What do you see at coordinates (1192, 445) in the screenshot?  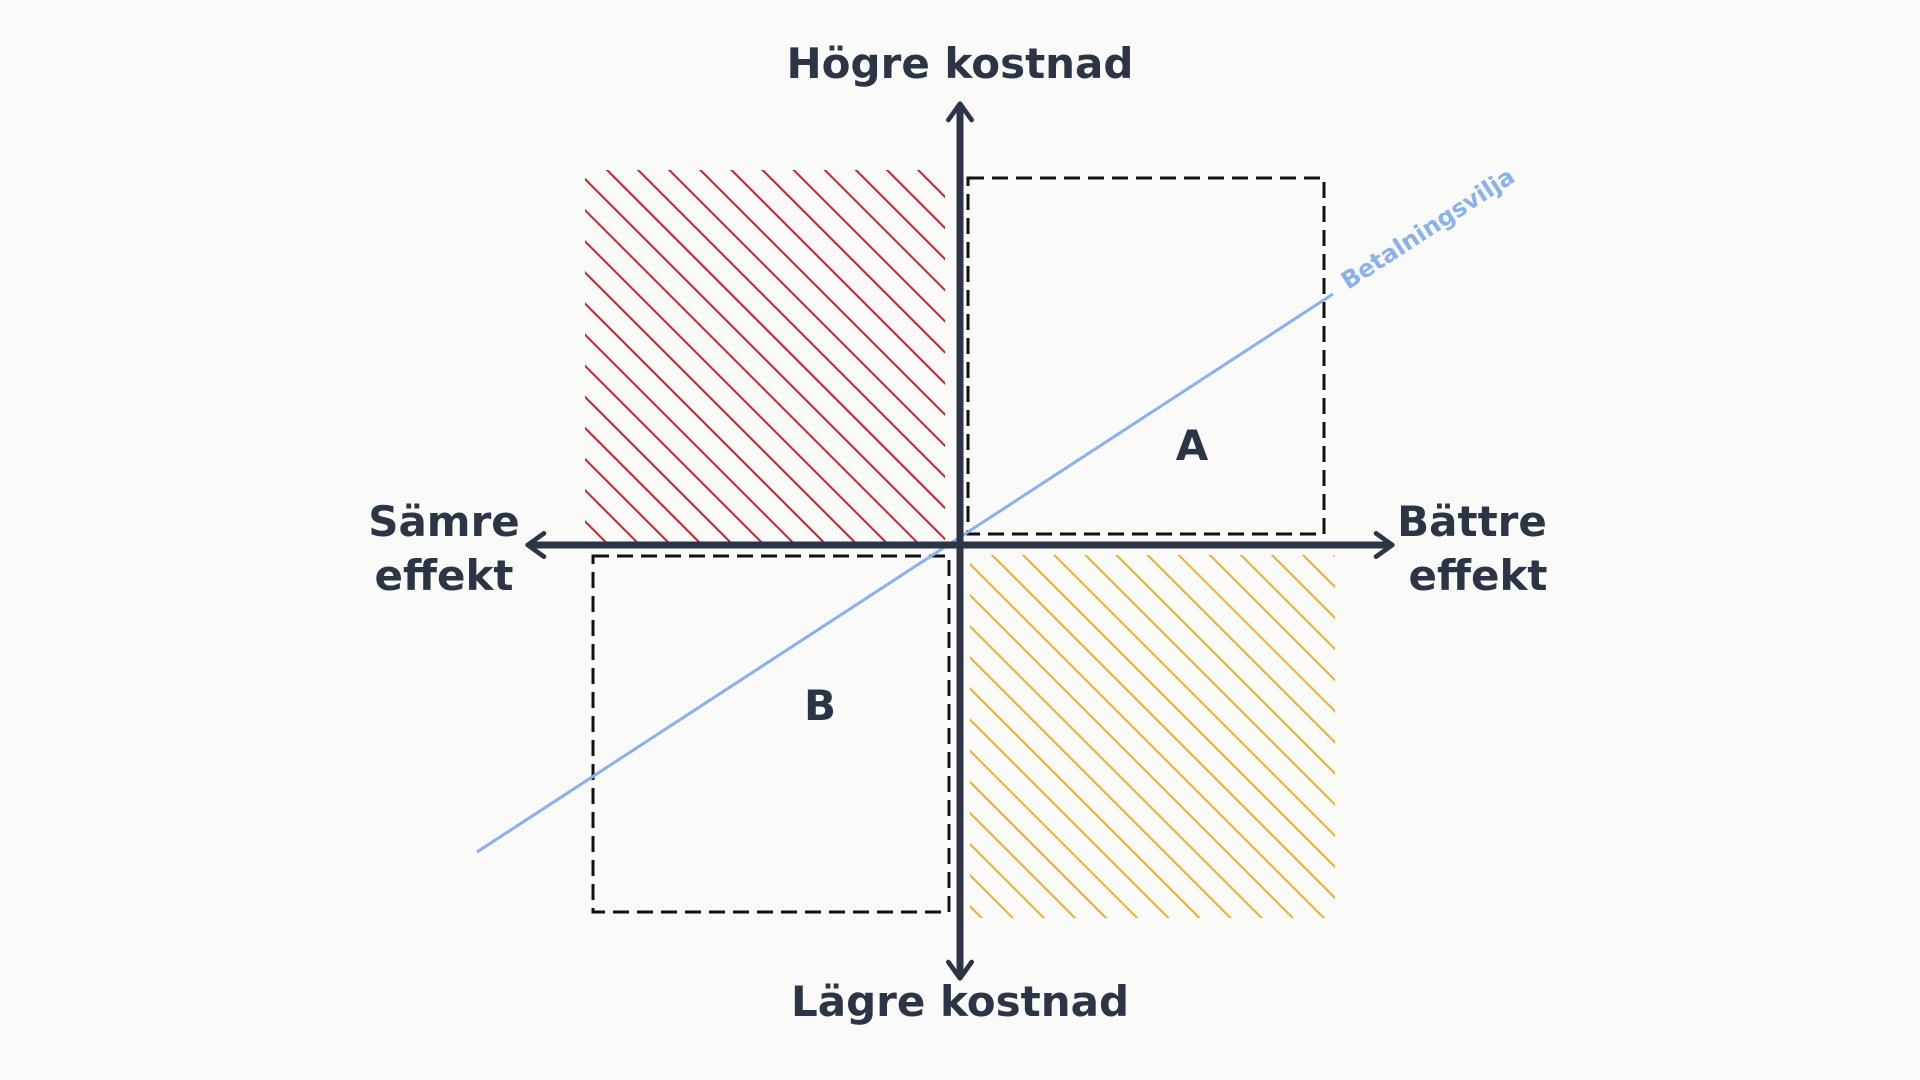 I see `box-a-label: A` at bounding box center [1192, 445].